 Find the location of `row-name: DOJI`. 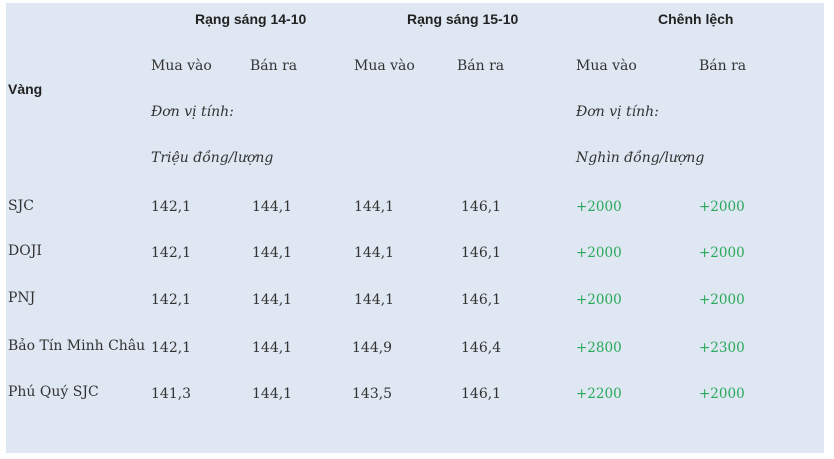

row-name: DOJI is located at coordinates (25, 251).